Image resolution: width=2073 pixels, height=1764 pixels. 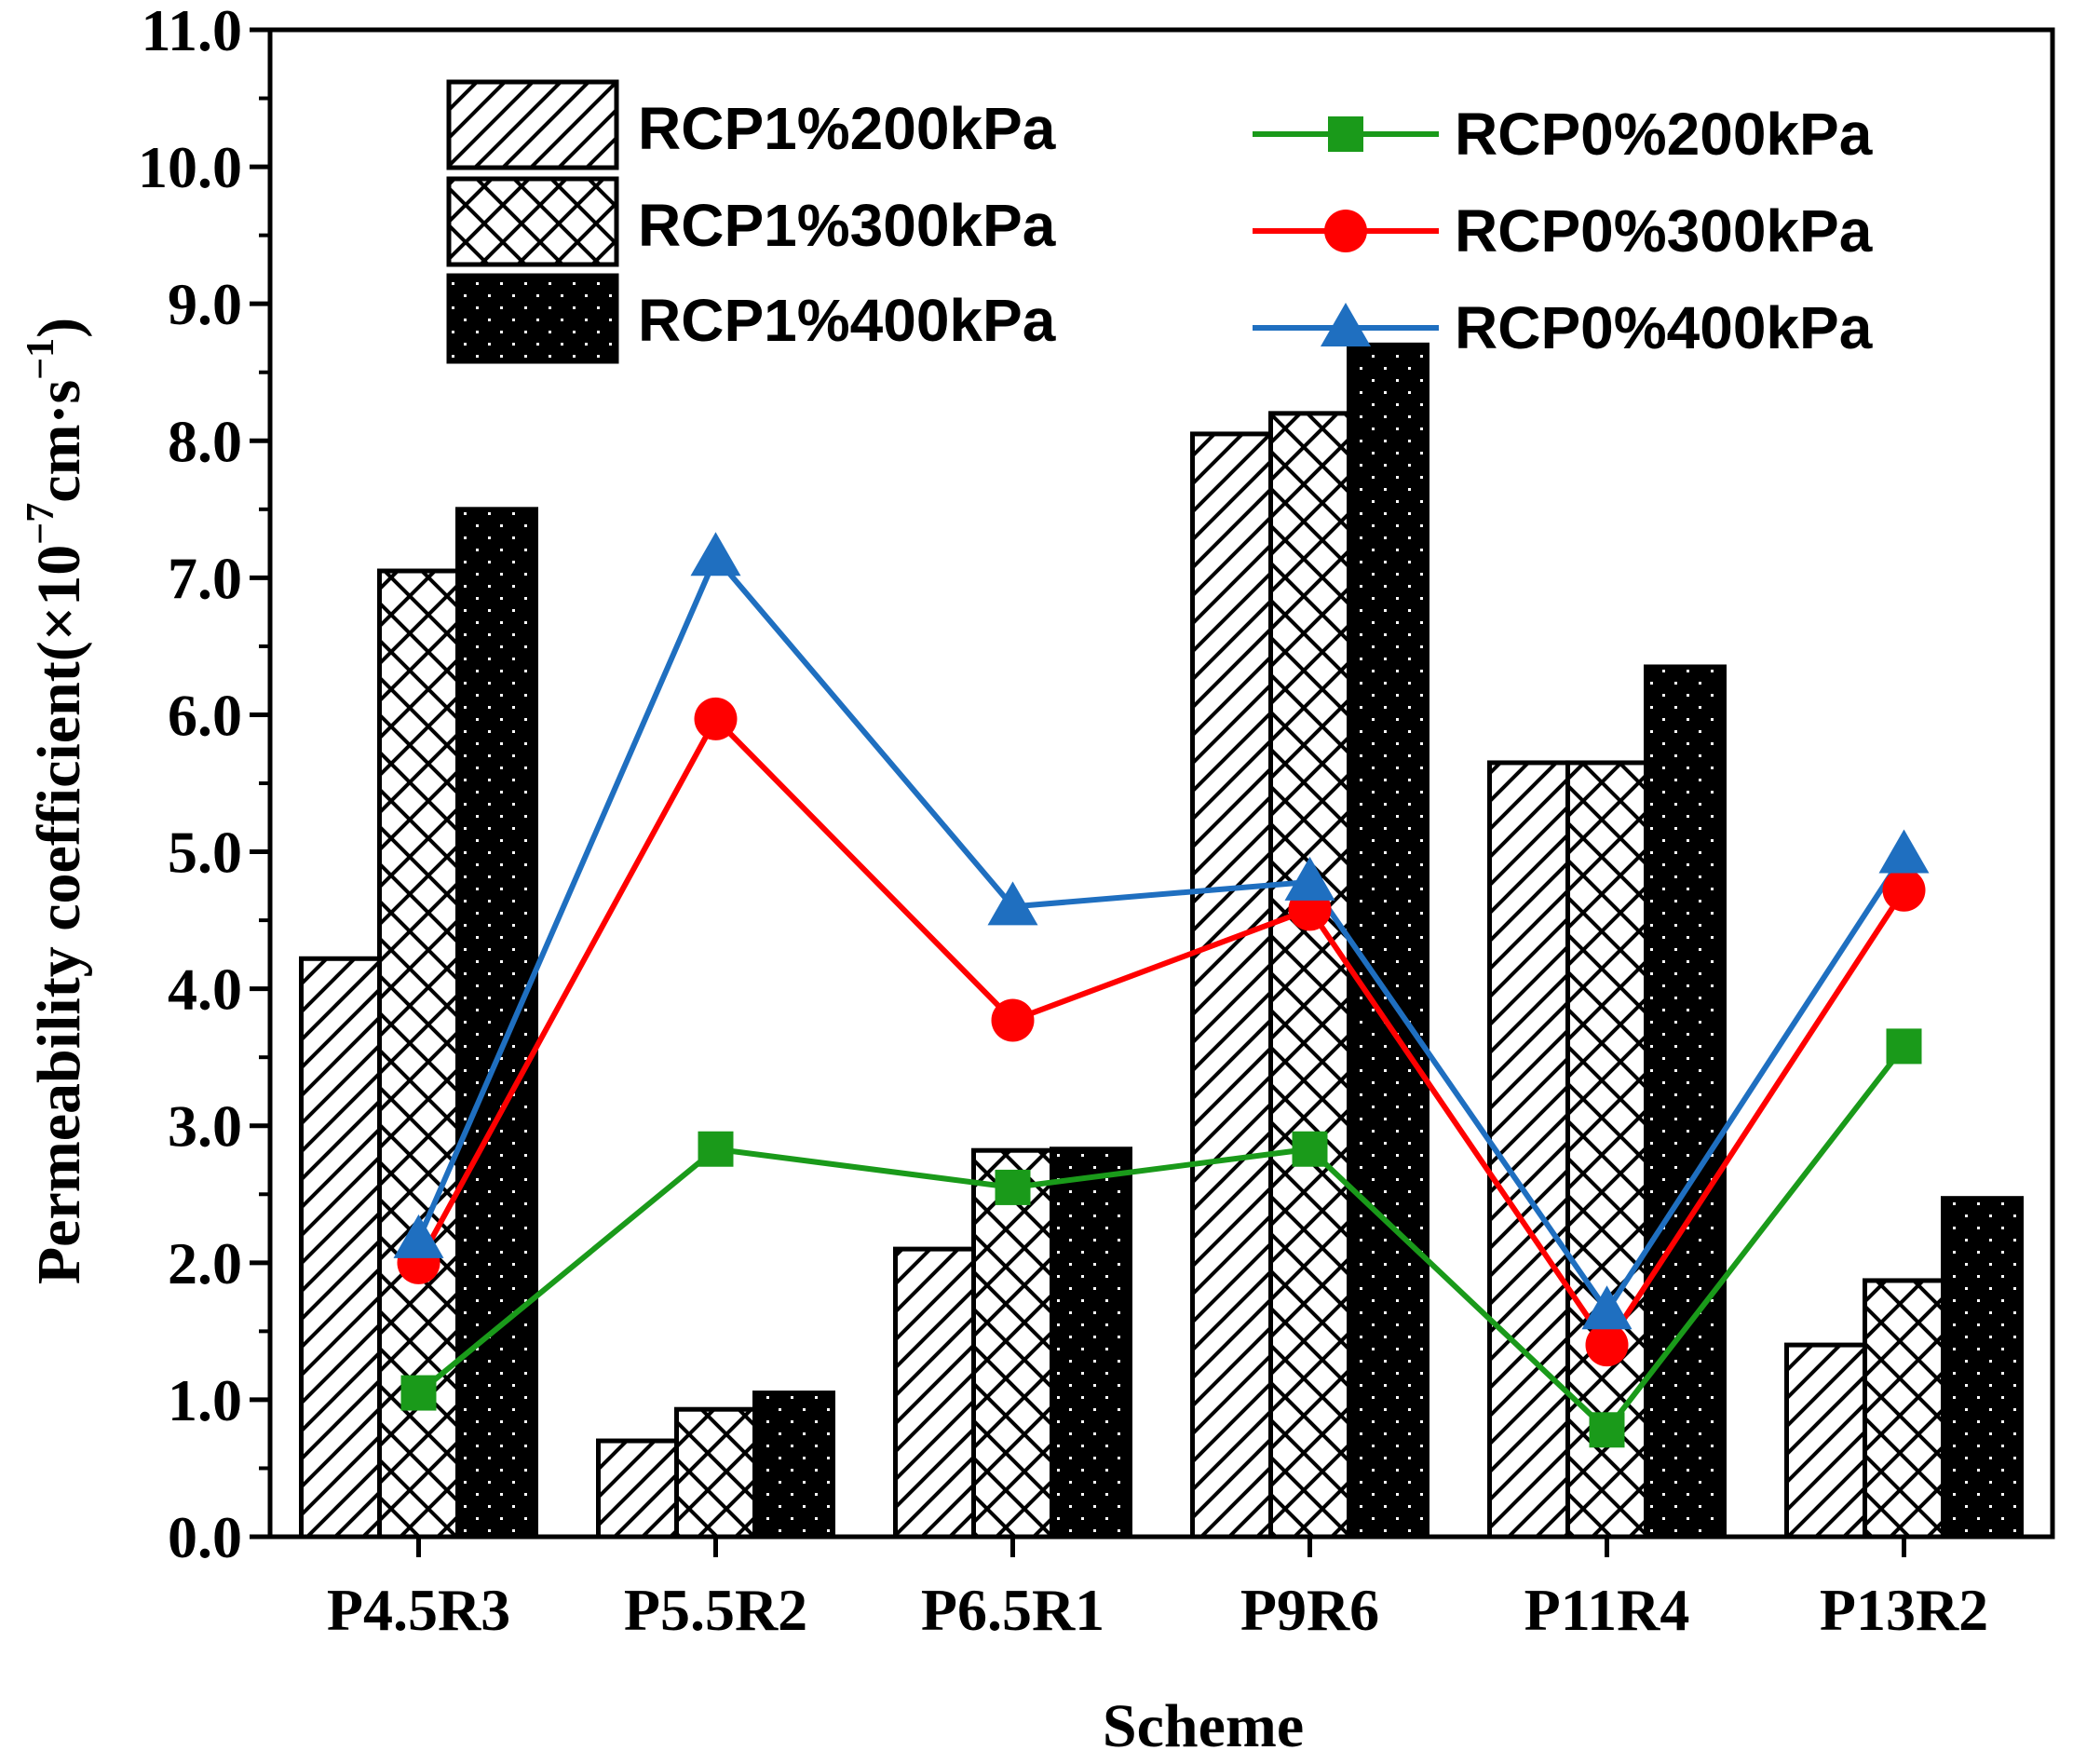 I want to click on legend-item-bar-1: RCP1%200kPa, so click(x=751, y=124).